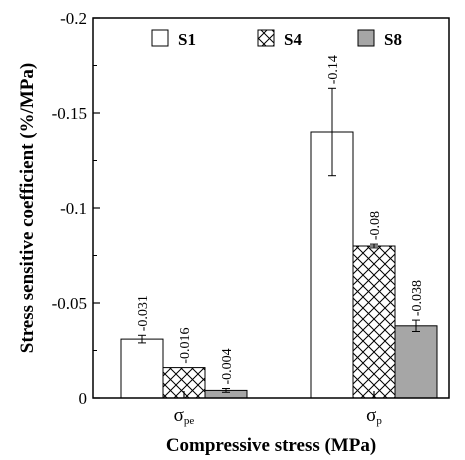 The height and width of the screenshot is (460, 465). Describe the element at coordinates (293, 39) in the screenshot. I see `legend-label-s4: S4` at that location.